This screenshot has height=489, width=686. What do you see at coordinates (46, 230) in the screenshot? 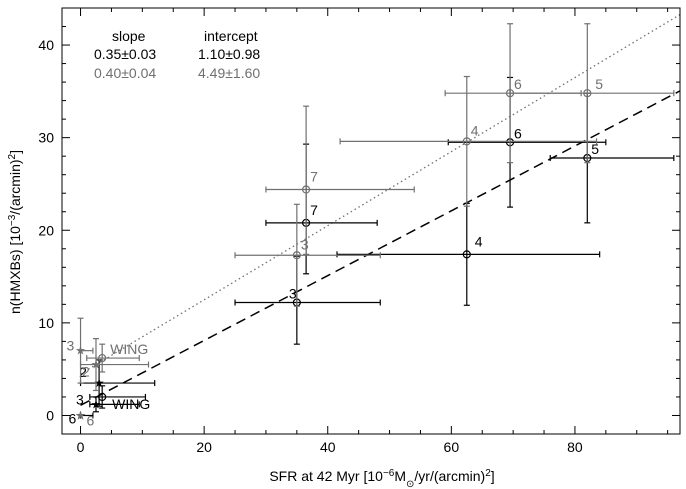
I see `y-tick-label: 20` at bounding box center [46, 230].